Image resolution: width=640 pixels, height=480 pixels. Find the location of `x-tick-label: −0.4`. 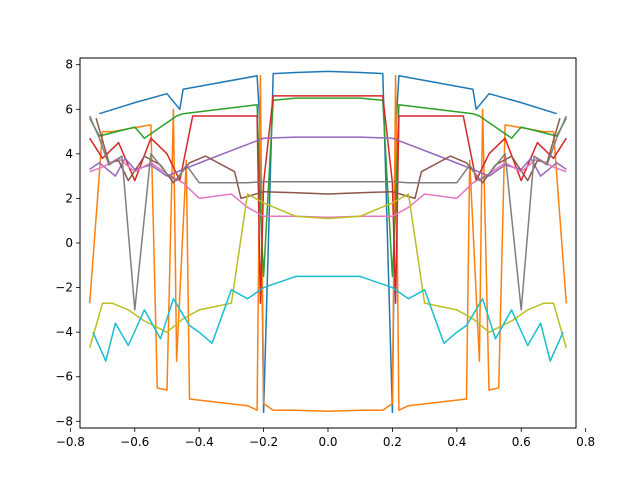

x-tick-label: −0.4 is located at coordinates (199, 442).